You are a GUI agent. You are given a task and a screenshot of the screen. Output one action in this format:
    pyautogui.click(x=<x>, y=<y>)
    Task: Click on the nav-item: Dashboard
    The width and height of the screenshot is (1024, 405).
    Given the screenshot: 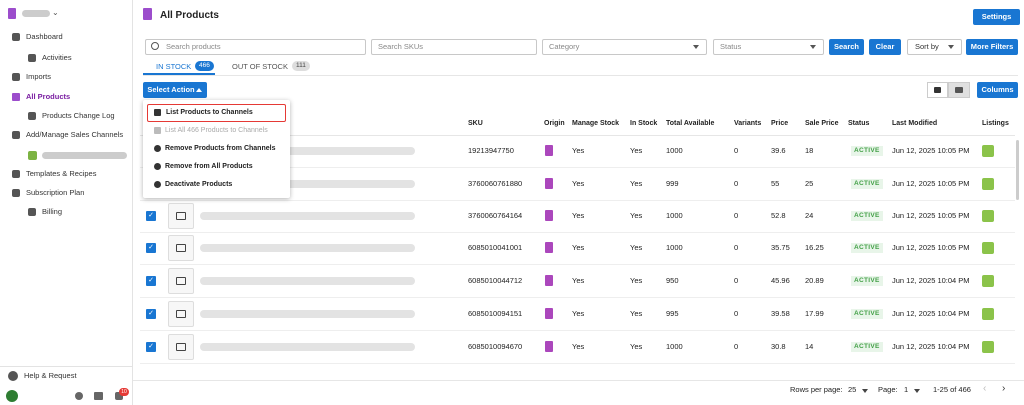 What is the action you would take?
    pyautogui.click(x=44, y=36)
    